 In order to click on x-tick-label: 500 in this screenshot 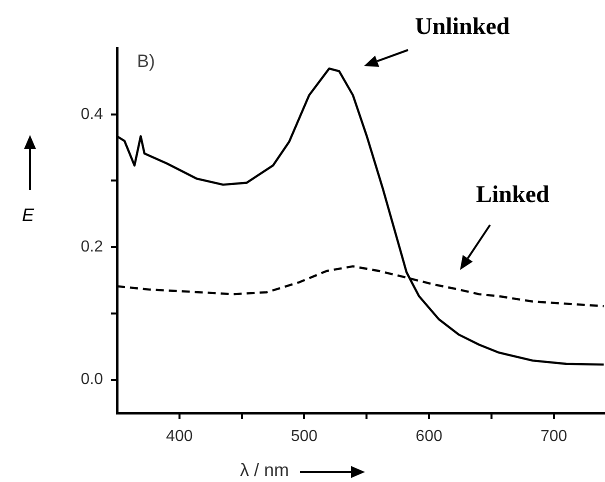, I will do `click(304, 437)`.